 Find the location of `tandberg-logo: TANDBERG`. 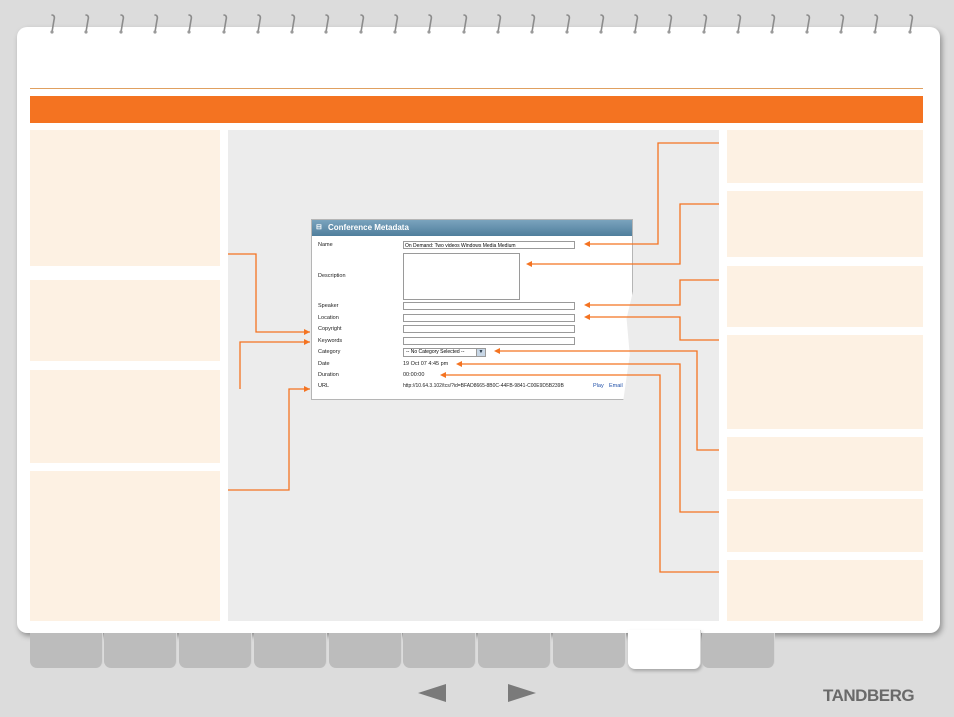

tandberg-logo: TANDBERG is located at coordinates (869, 695).